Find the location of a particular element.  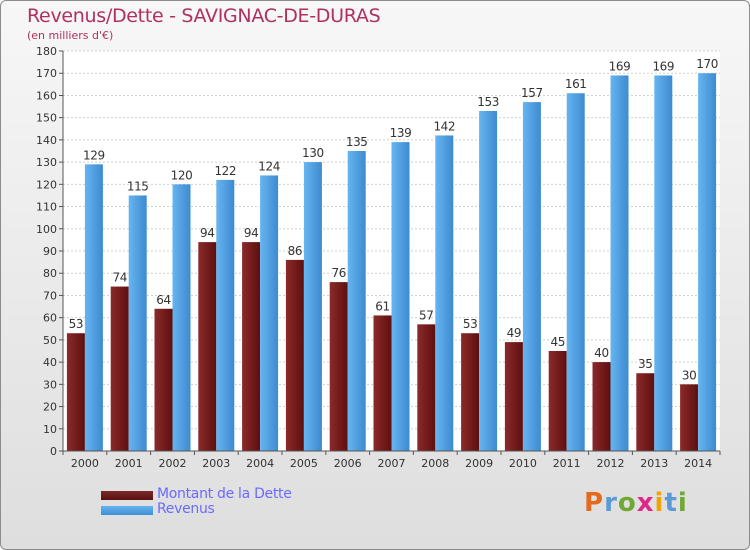

data-label-revenus: 115 is located at coordinates (138, 186).